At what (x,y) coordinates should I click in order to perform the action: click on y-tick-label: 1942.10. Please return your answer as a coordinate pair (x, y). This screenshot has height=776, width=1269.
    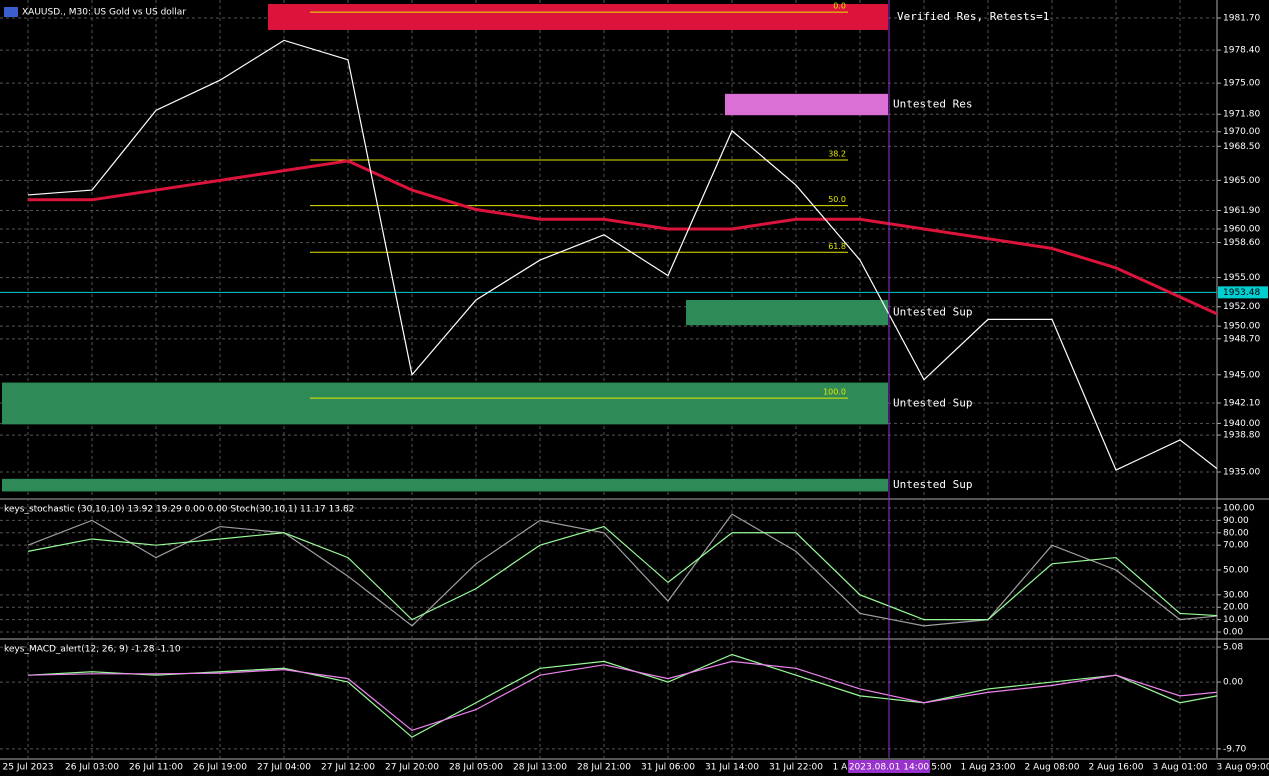
    Looking at the image, I should click on (1241, 403).